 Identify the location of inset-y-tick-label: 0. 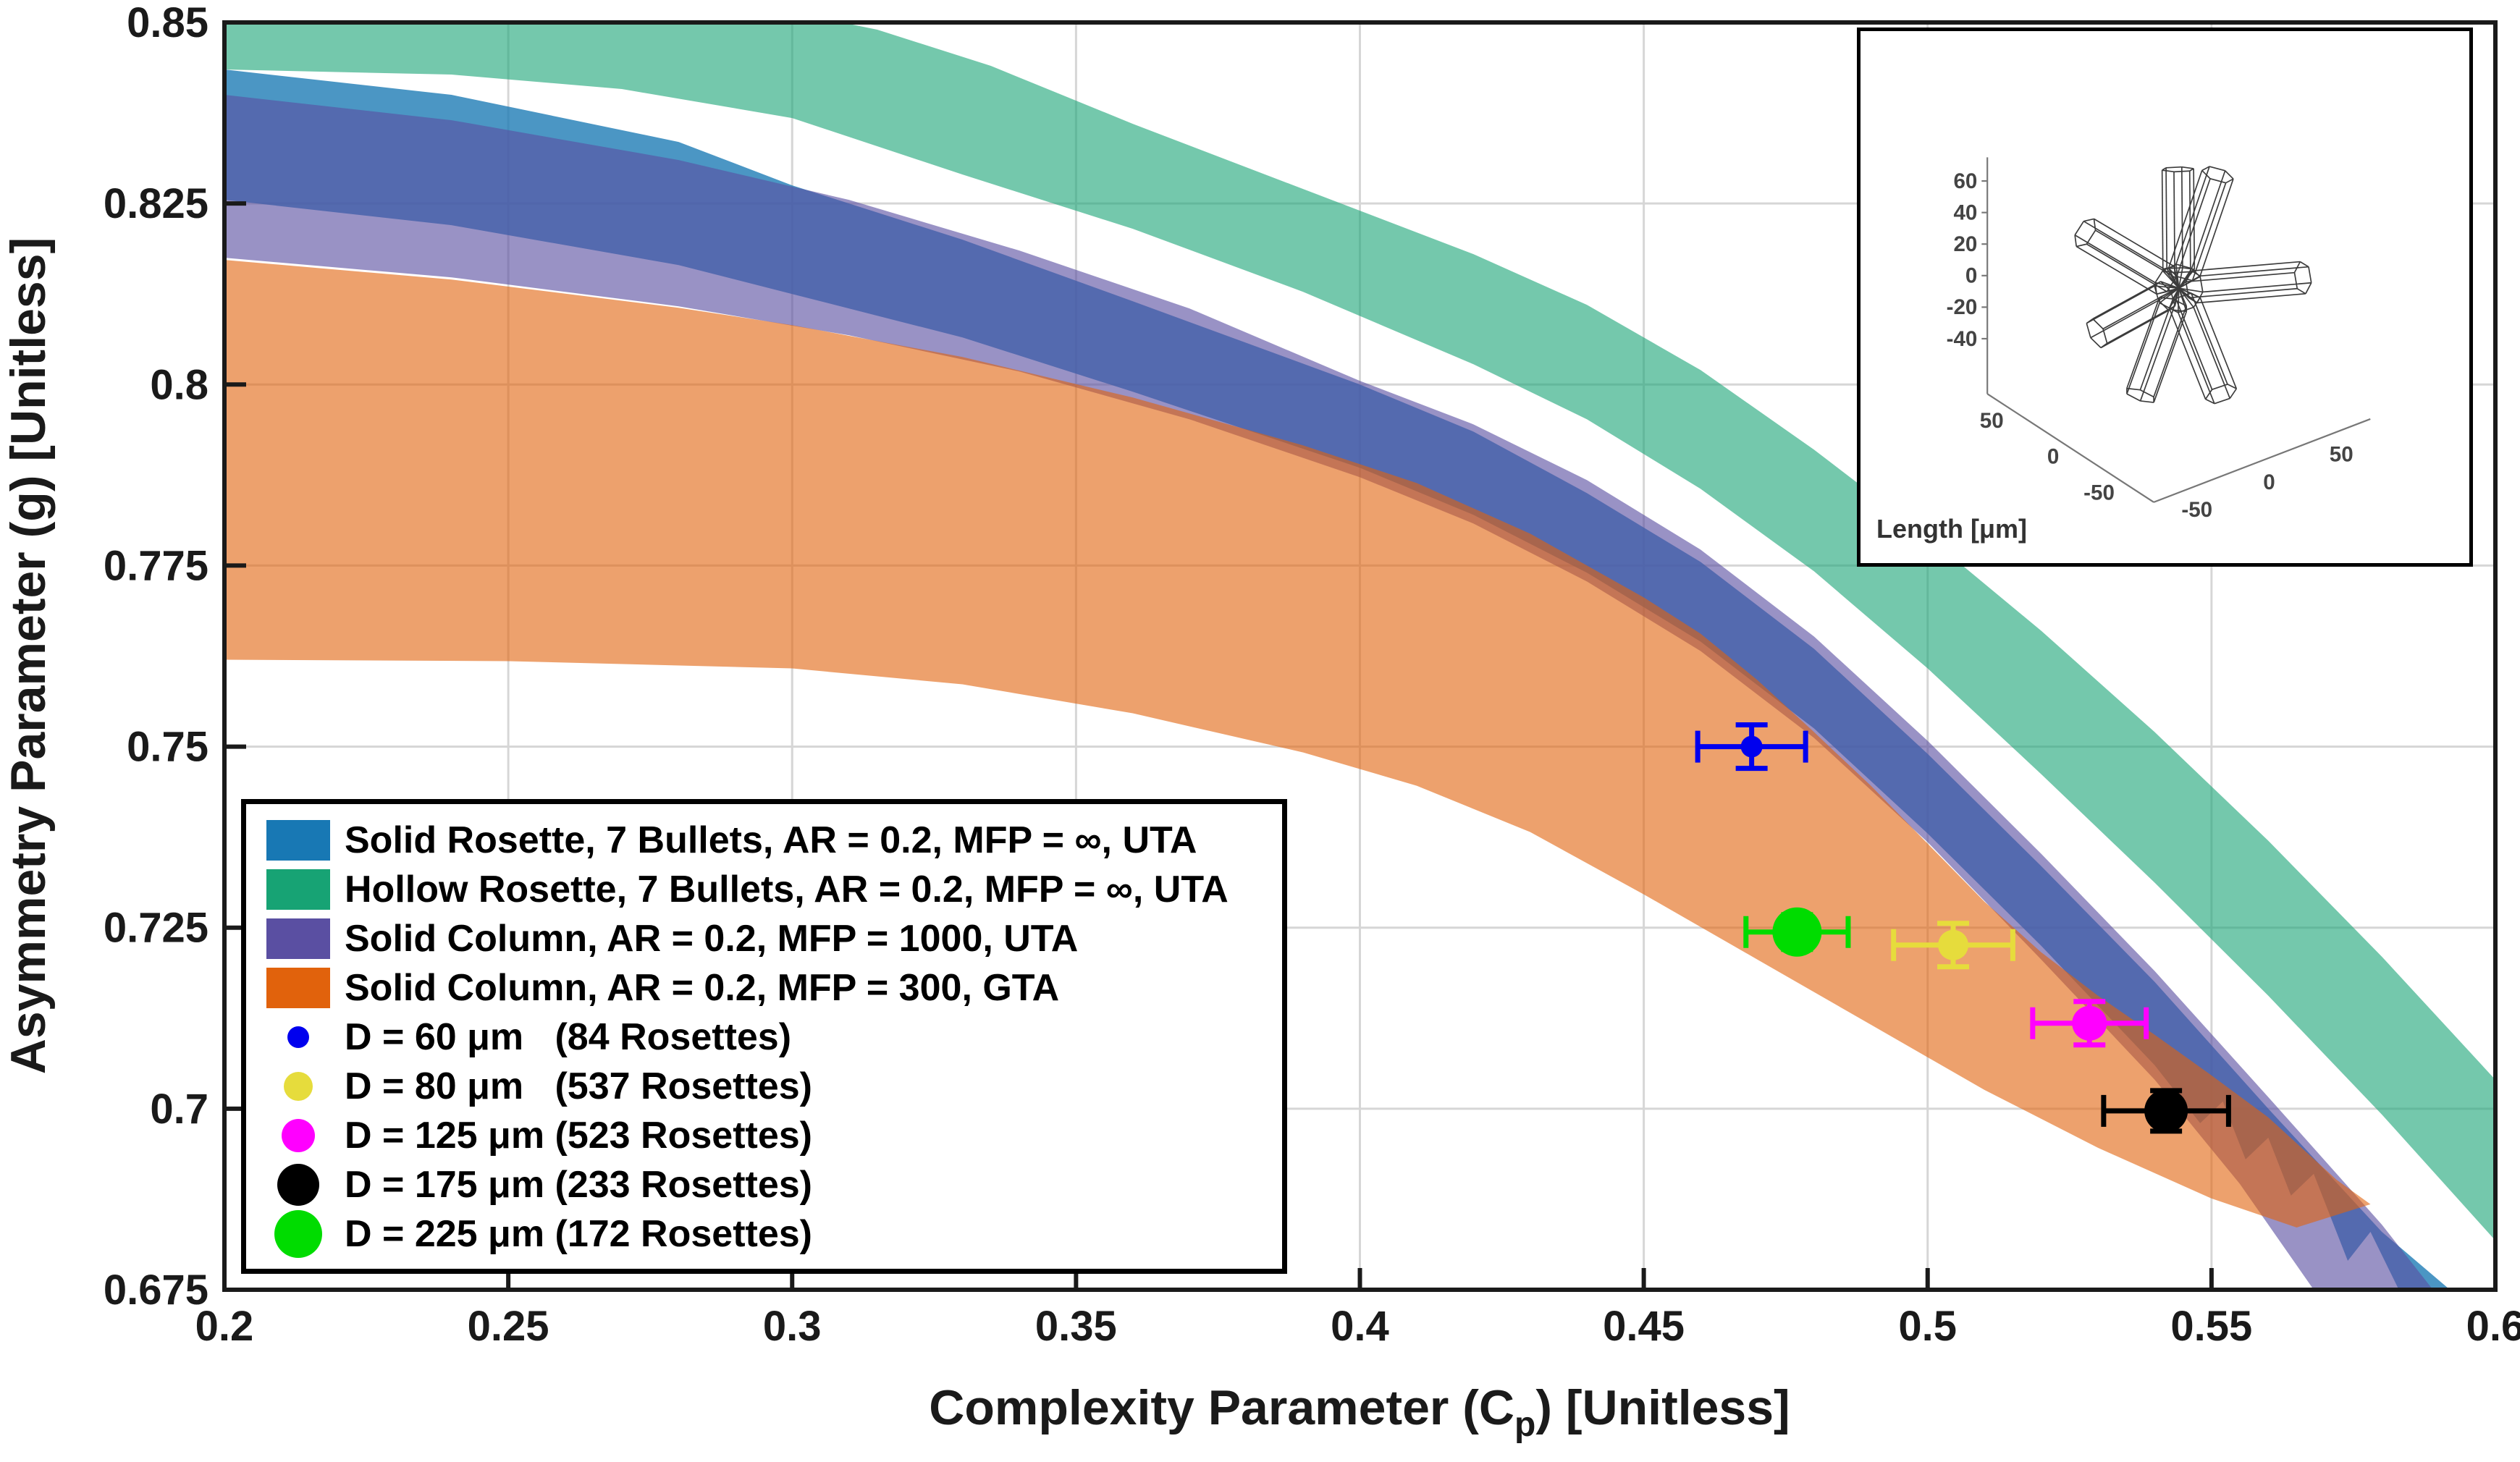
(2269, 482).